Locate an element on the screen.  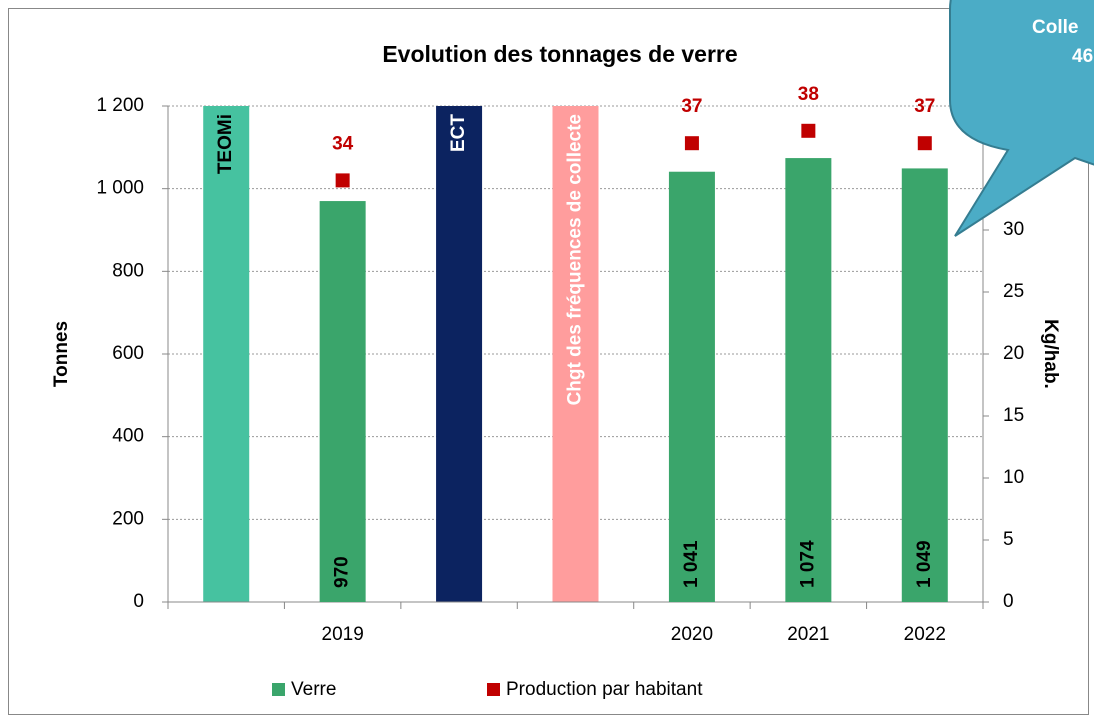
y-tick-label: 400 is located at coordinates (128, 436).